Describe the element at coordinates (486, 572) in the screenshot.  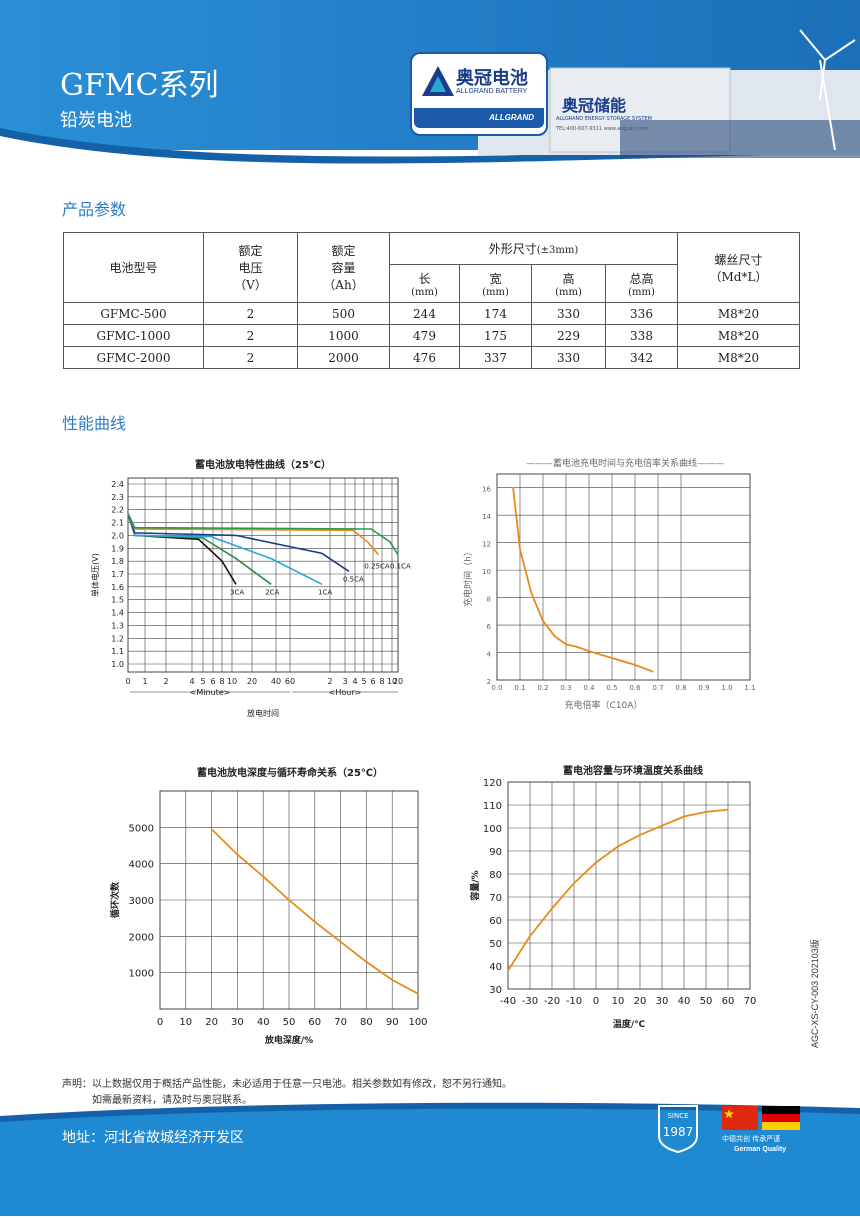
I see `chart2-ytick-label: 10` at that location.